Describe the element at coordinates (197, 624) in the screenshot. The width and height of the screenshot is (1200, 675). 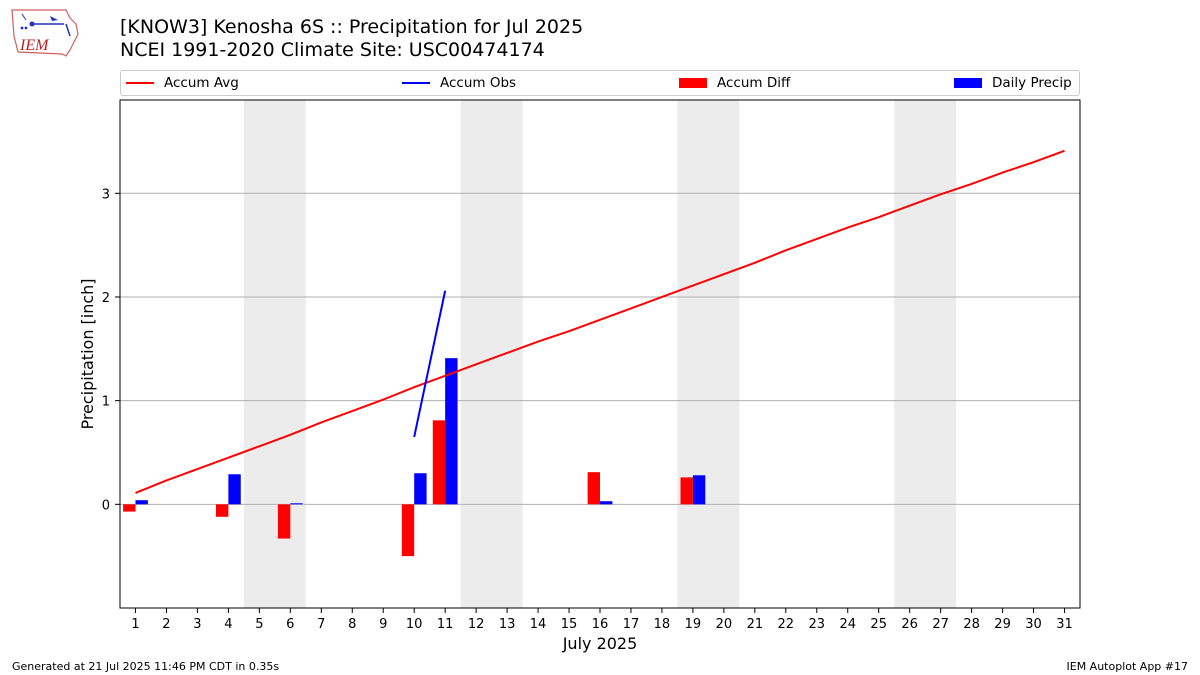
I see `x-tick-label-3: 3` at that location.